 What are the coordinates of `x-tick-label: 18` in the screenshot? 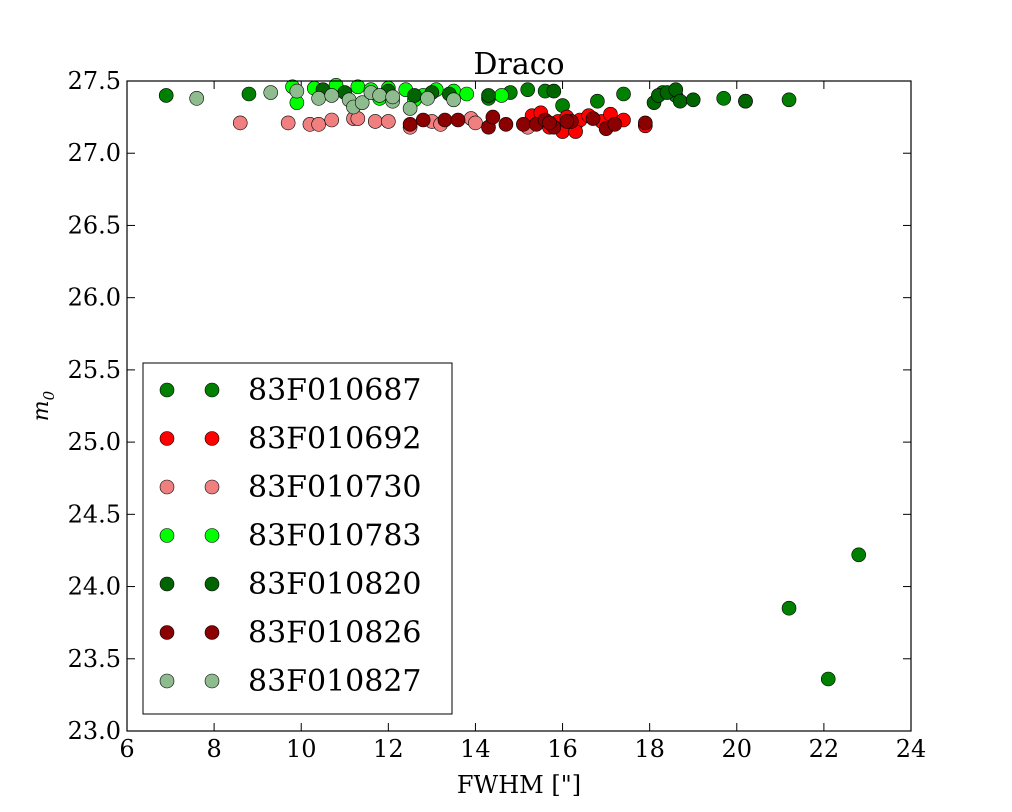 It's located at (649, 749).